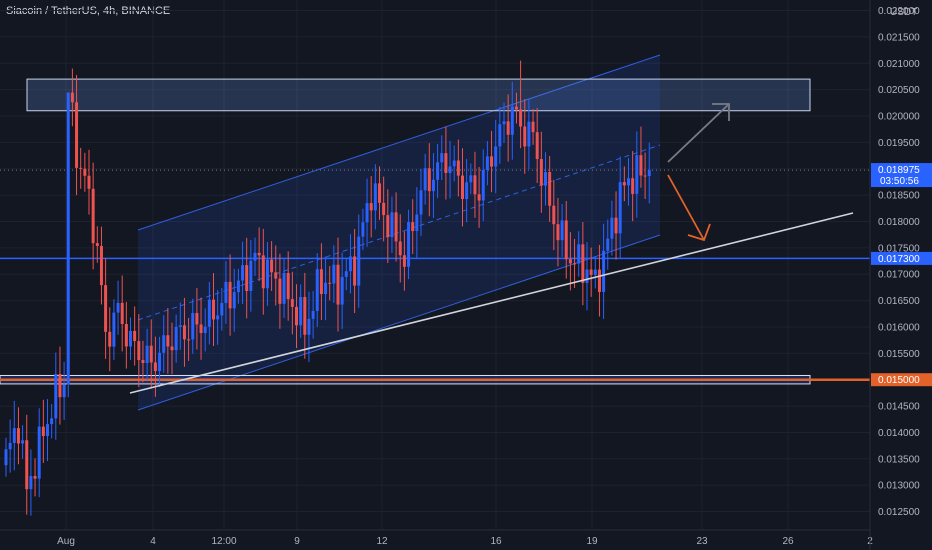 This screenshot has width=932, height=550. Describe the element at coordinates (297, 541) in the screenshot. I see `time-tick-label: 9` at that location.